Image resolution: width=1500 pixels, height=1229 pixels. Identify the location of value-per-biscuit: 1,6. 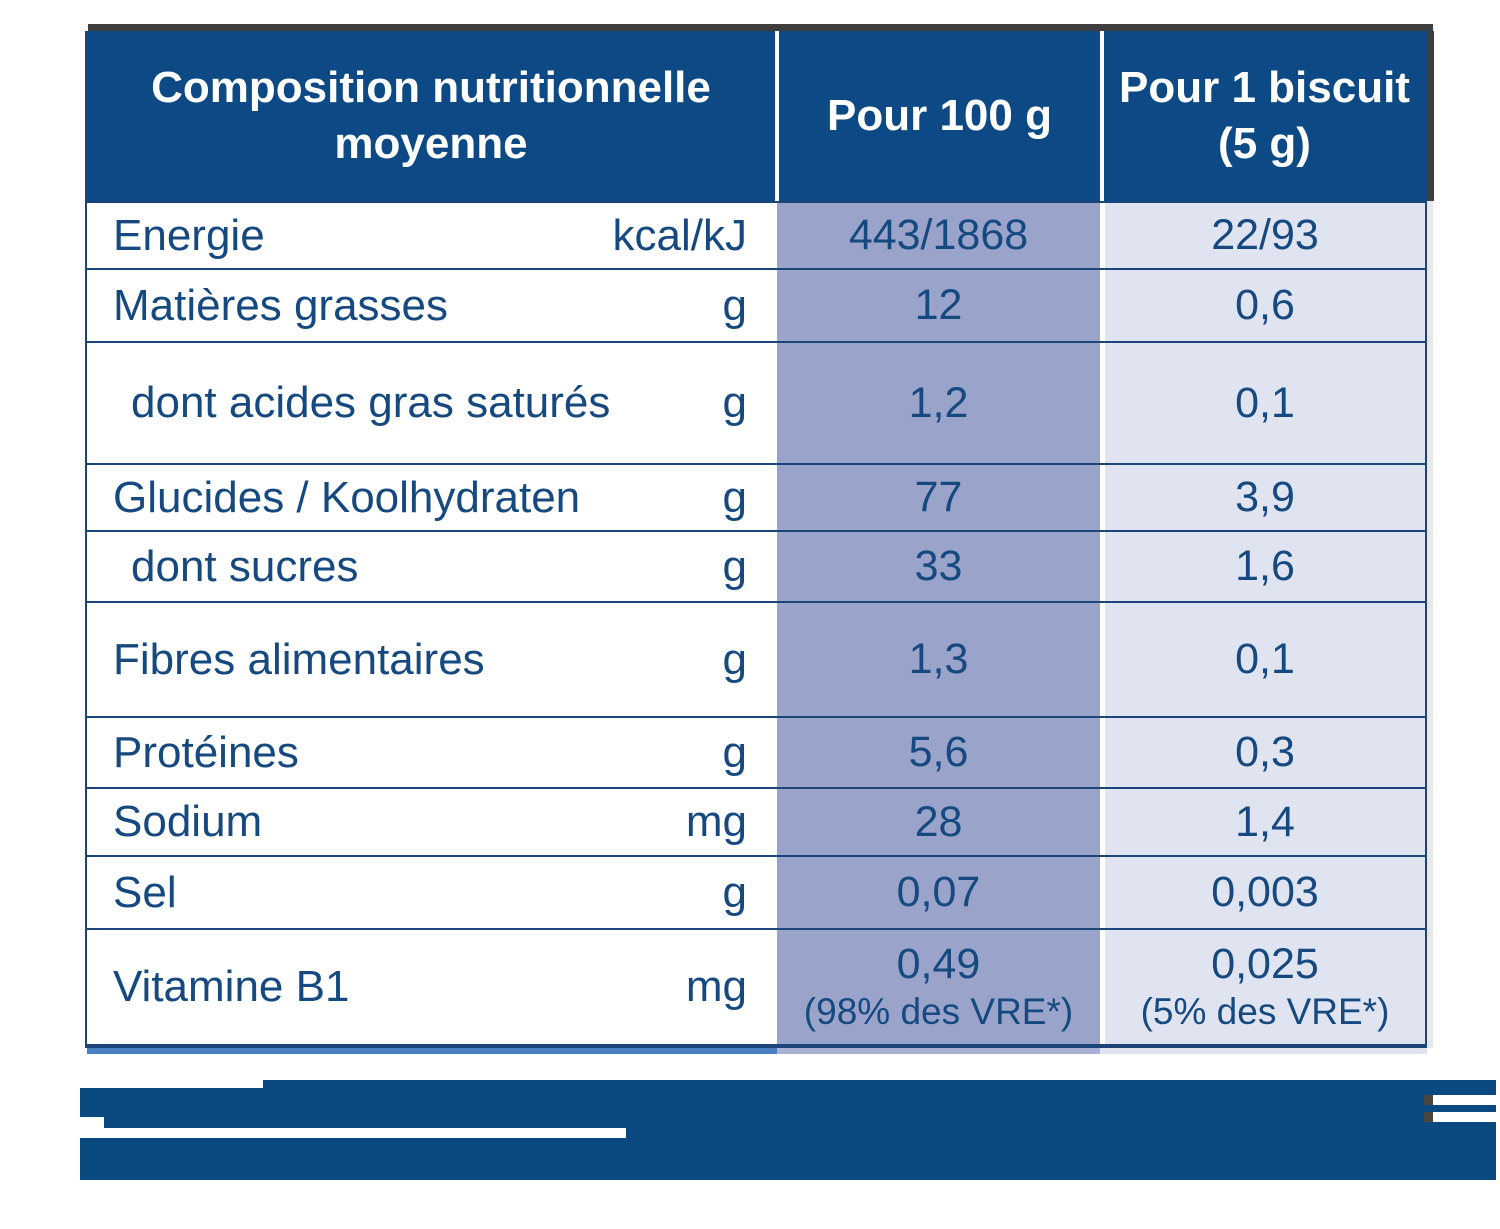
(1265, 566).